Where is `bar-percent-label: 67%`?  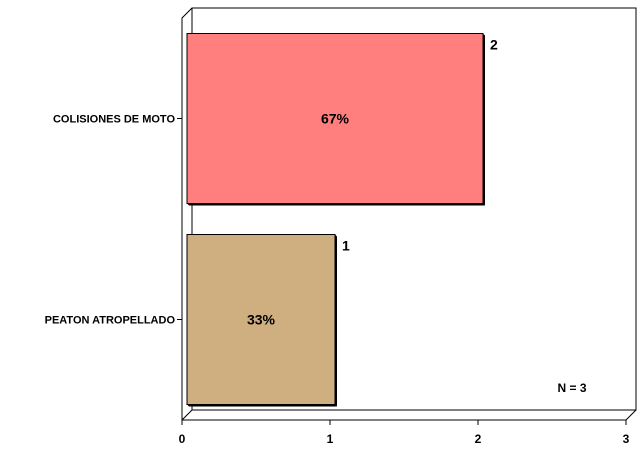 bar-percent-label: 67% is located at coordinates (335, 119).